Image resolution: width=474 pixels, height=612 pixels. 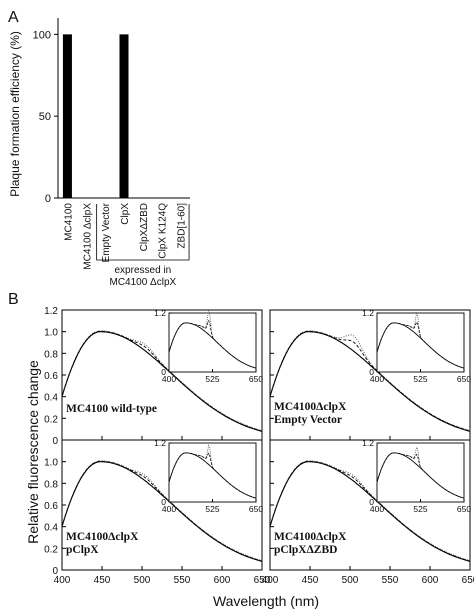 What do you see at coordinates (308, 420) in the screenshot?
I see `subplot-condition-label: Empty Vector` at bounding box center [308, 420].